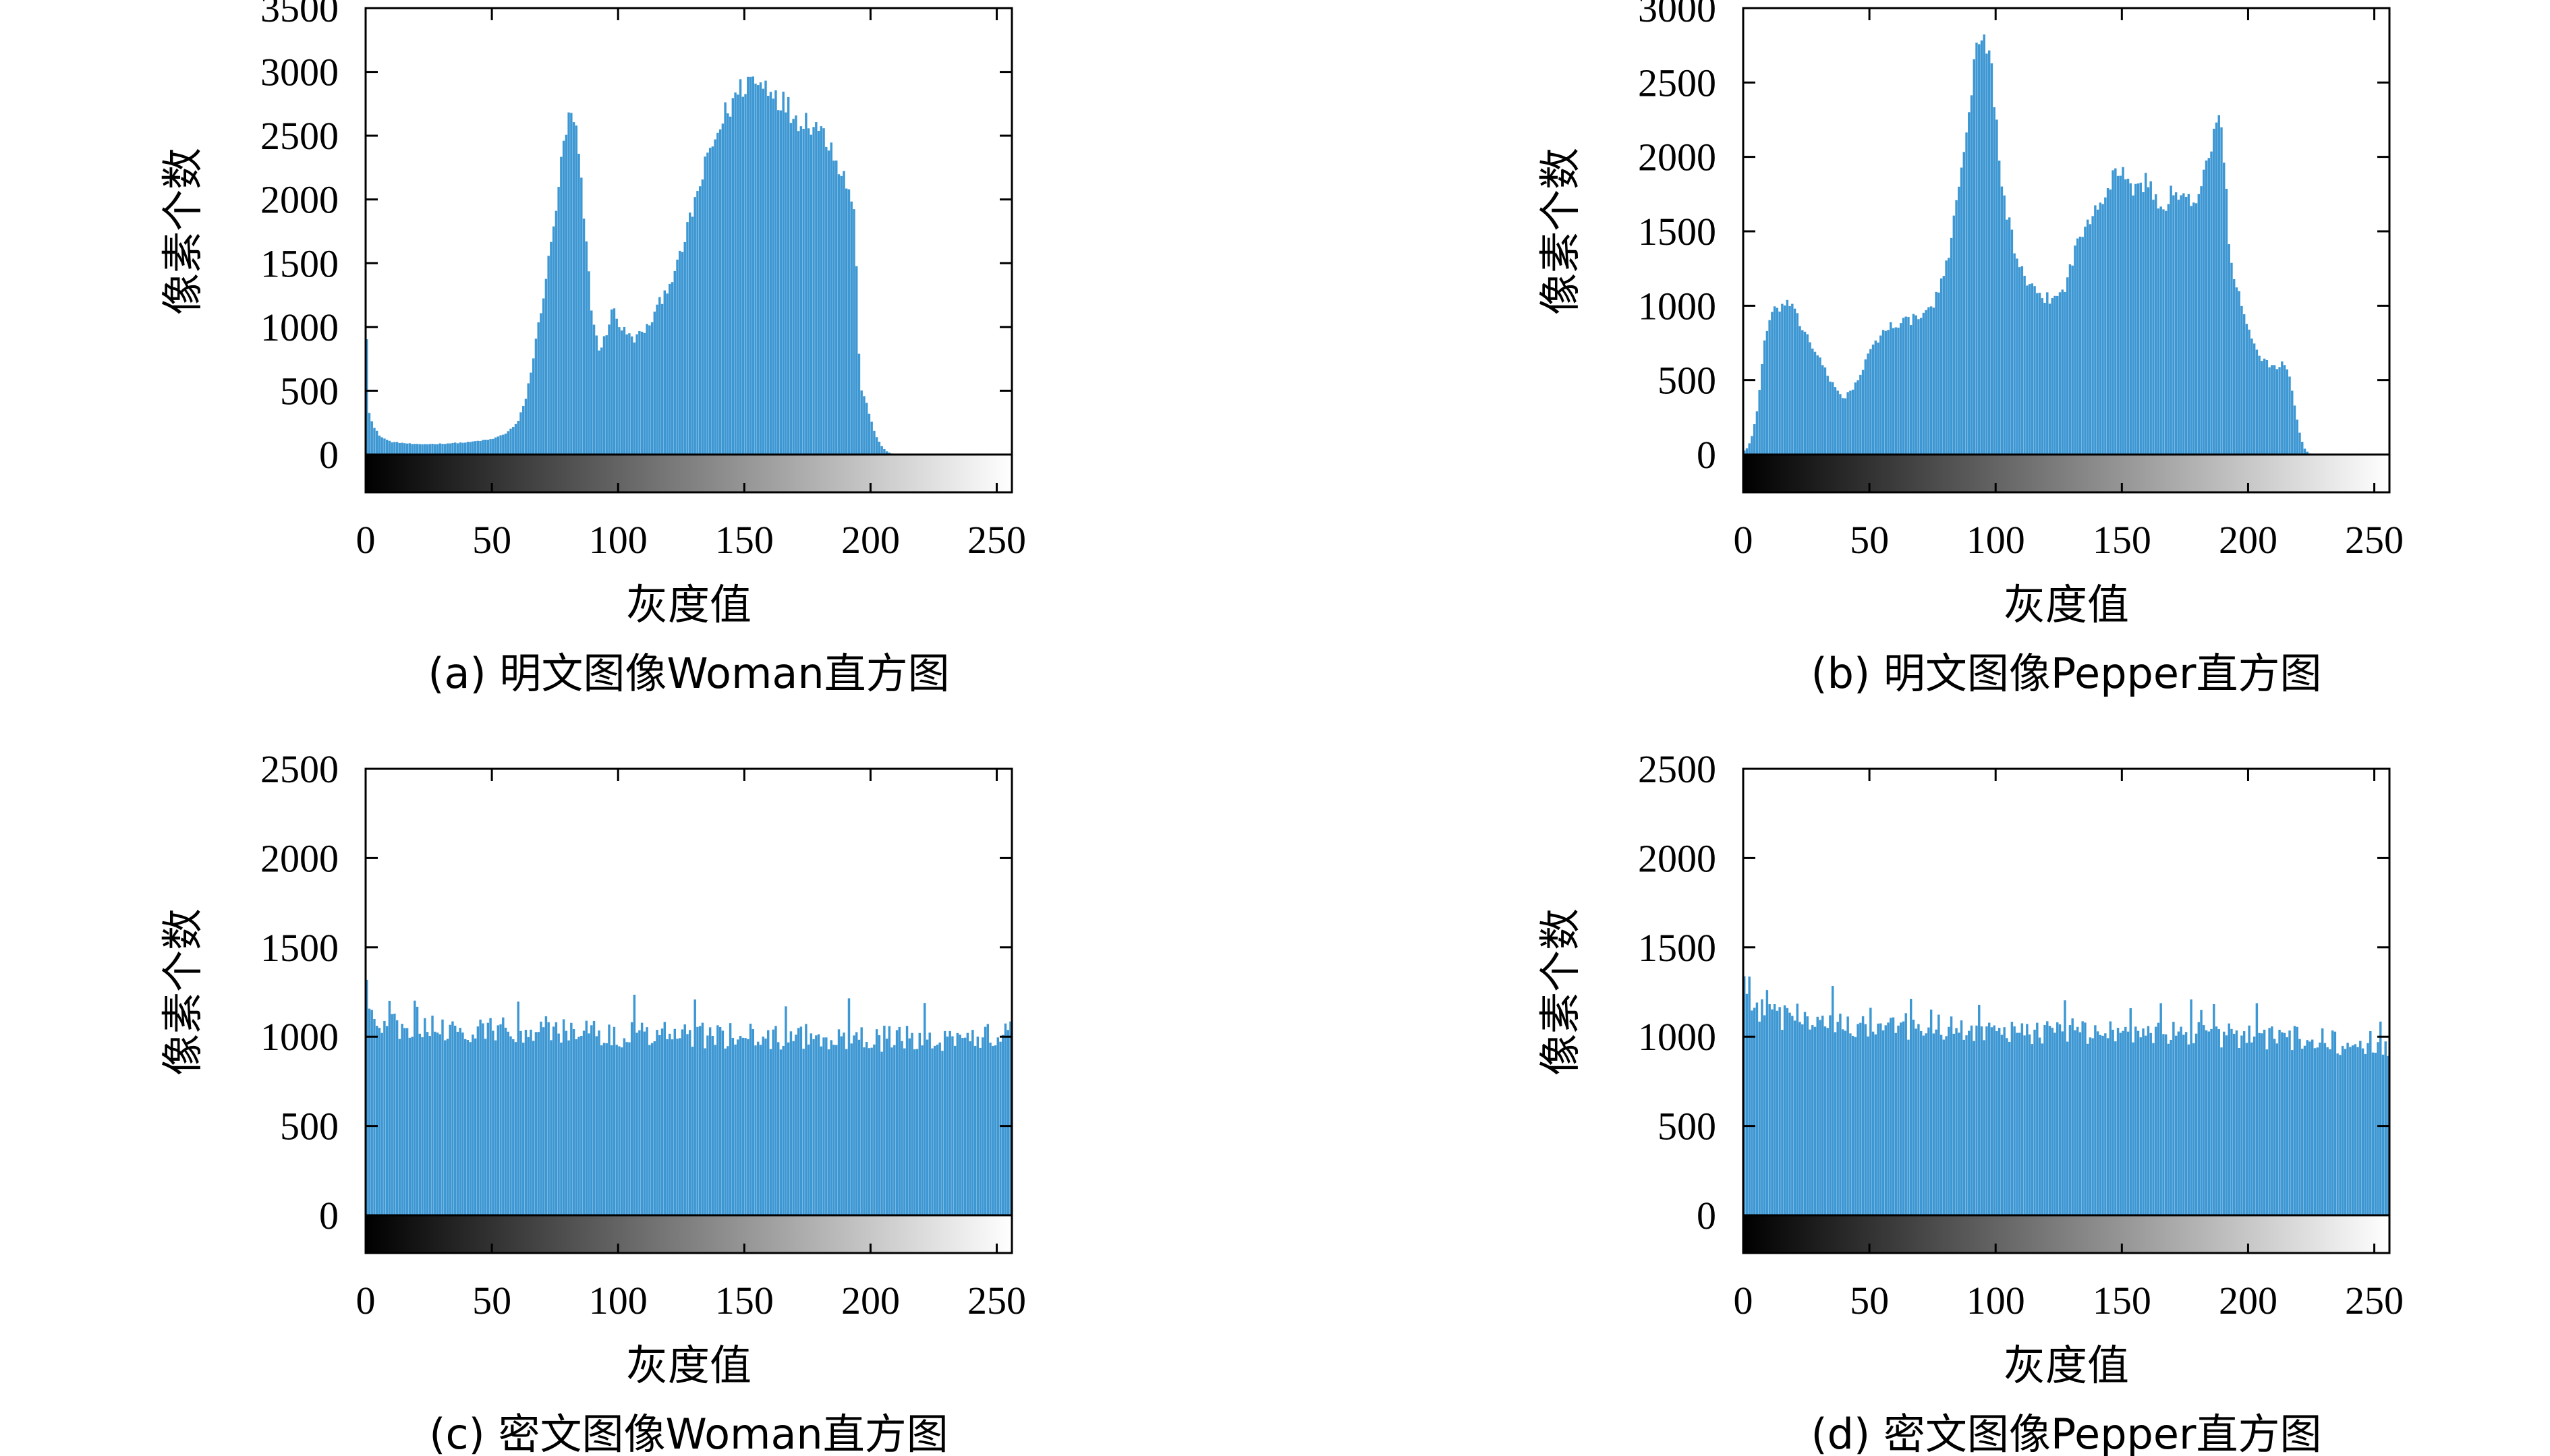  What do you see at coordinates (300, 769) in the screenshot?
I see `y-tick-label: 2500` at bounding box center [300, 769].